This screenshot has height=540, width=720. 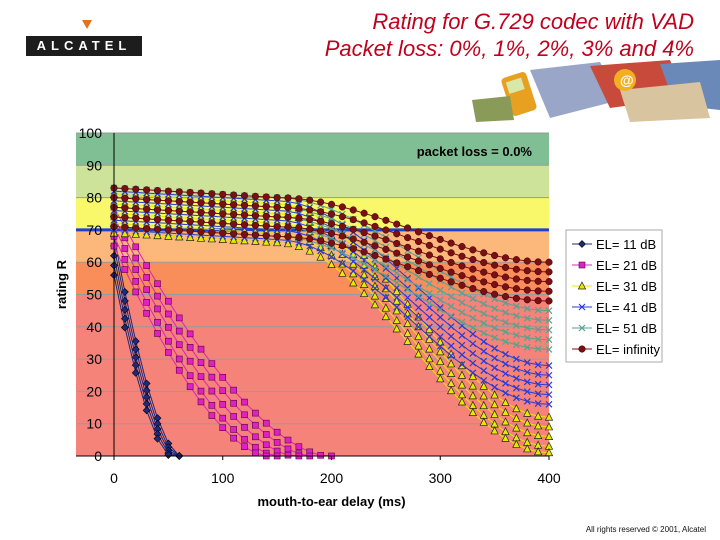 What do you see at coordinates (628, 349) in the screenshot?
I see `legend-label: EL= infinity` at bounding box center [628, 349].